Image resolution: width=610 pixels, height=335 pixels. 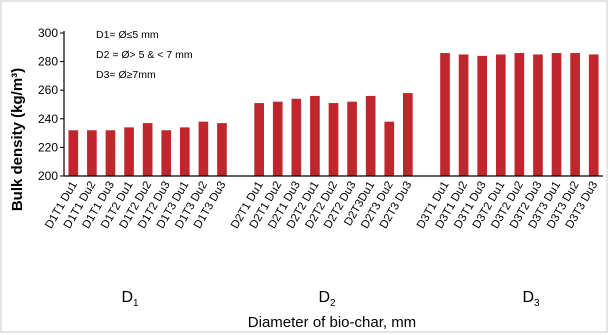 What do you see at coordinates (531, 299) in the screenshot?
I see `group-label: D3` at bounding box center [531, 299].